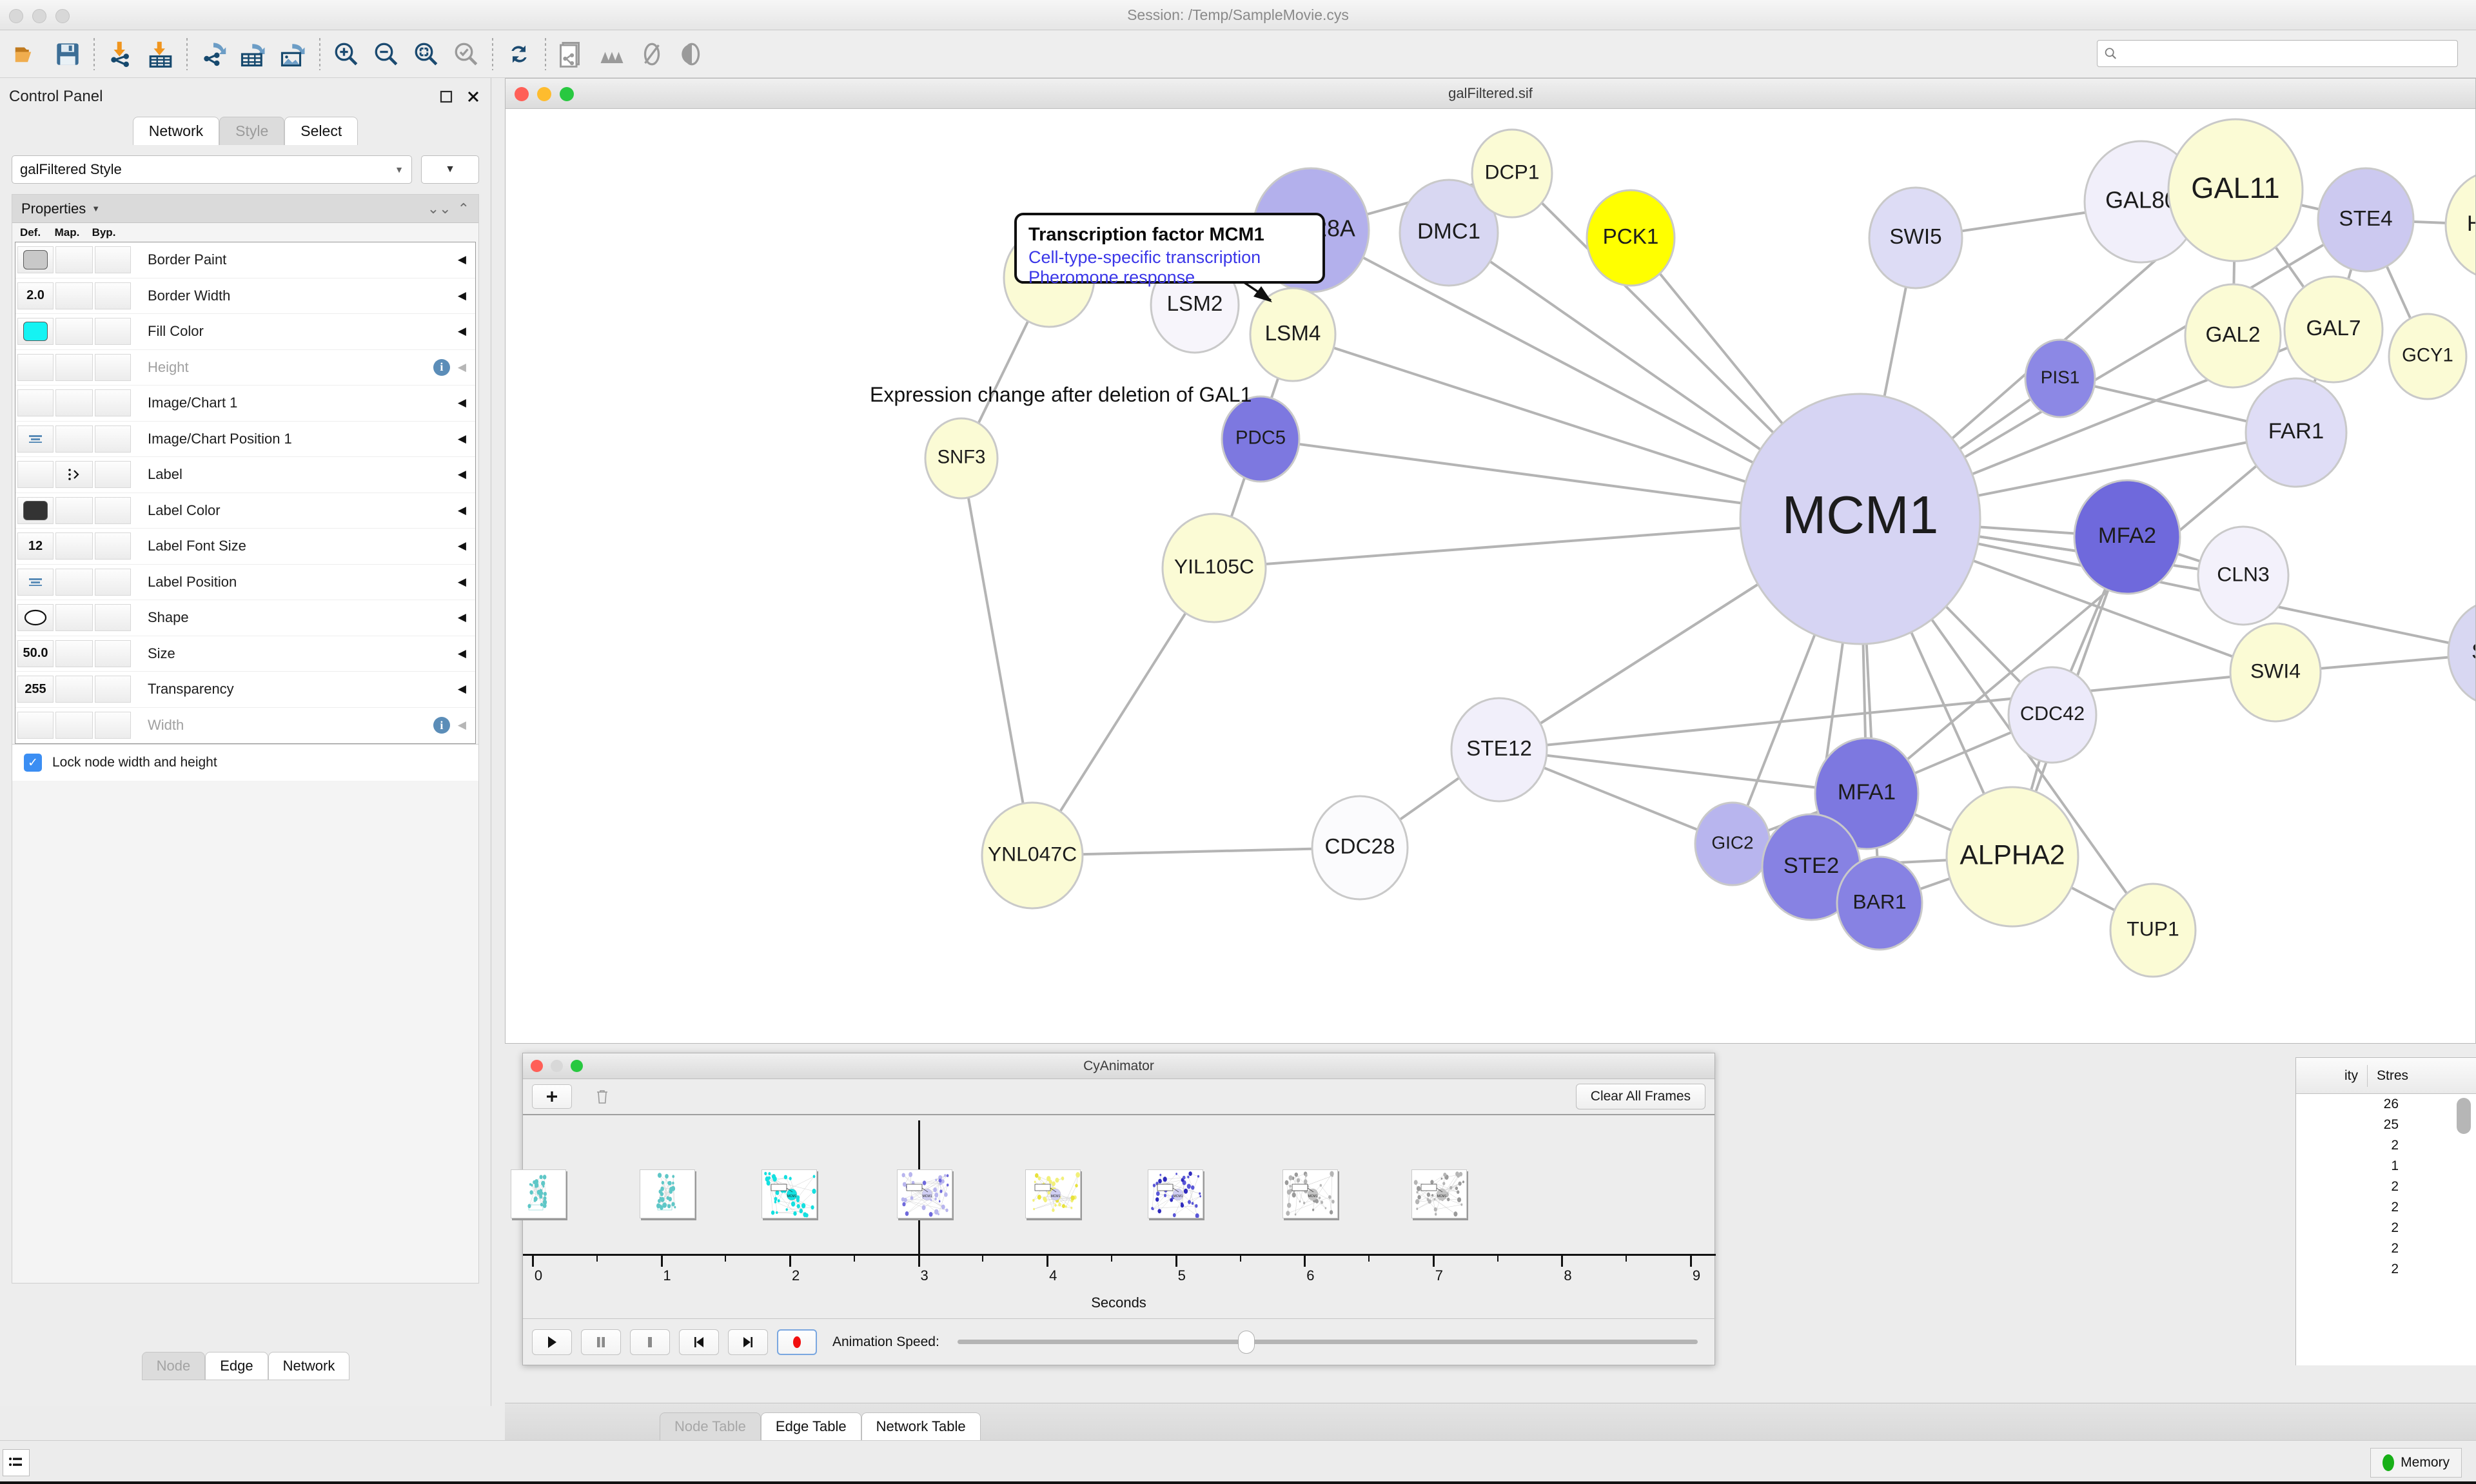  I want to click on network-node: MFA2, so click(2127, 537).